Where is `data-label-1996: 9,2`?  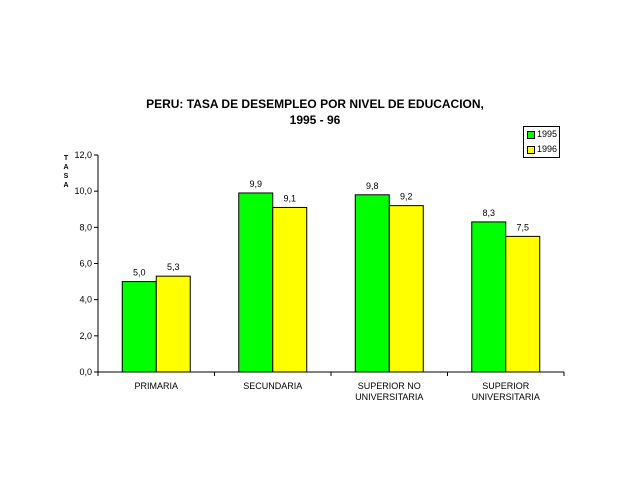
data-label-1996: 9,2 is located at coordinates (406, 197).